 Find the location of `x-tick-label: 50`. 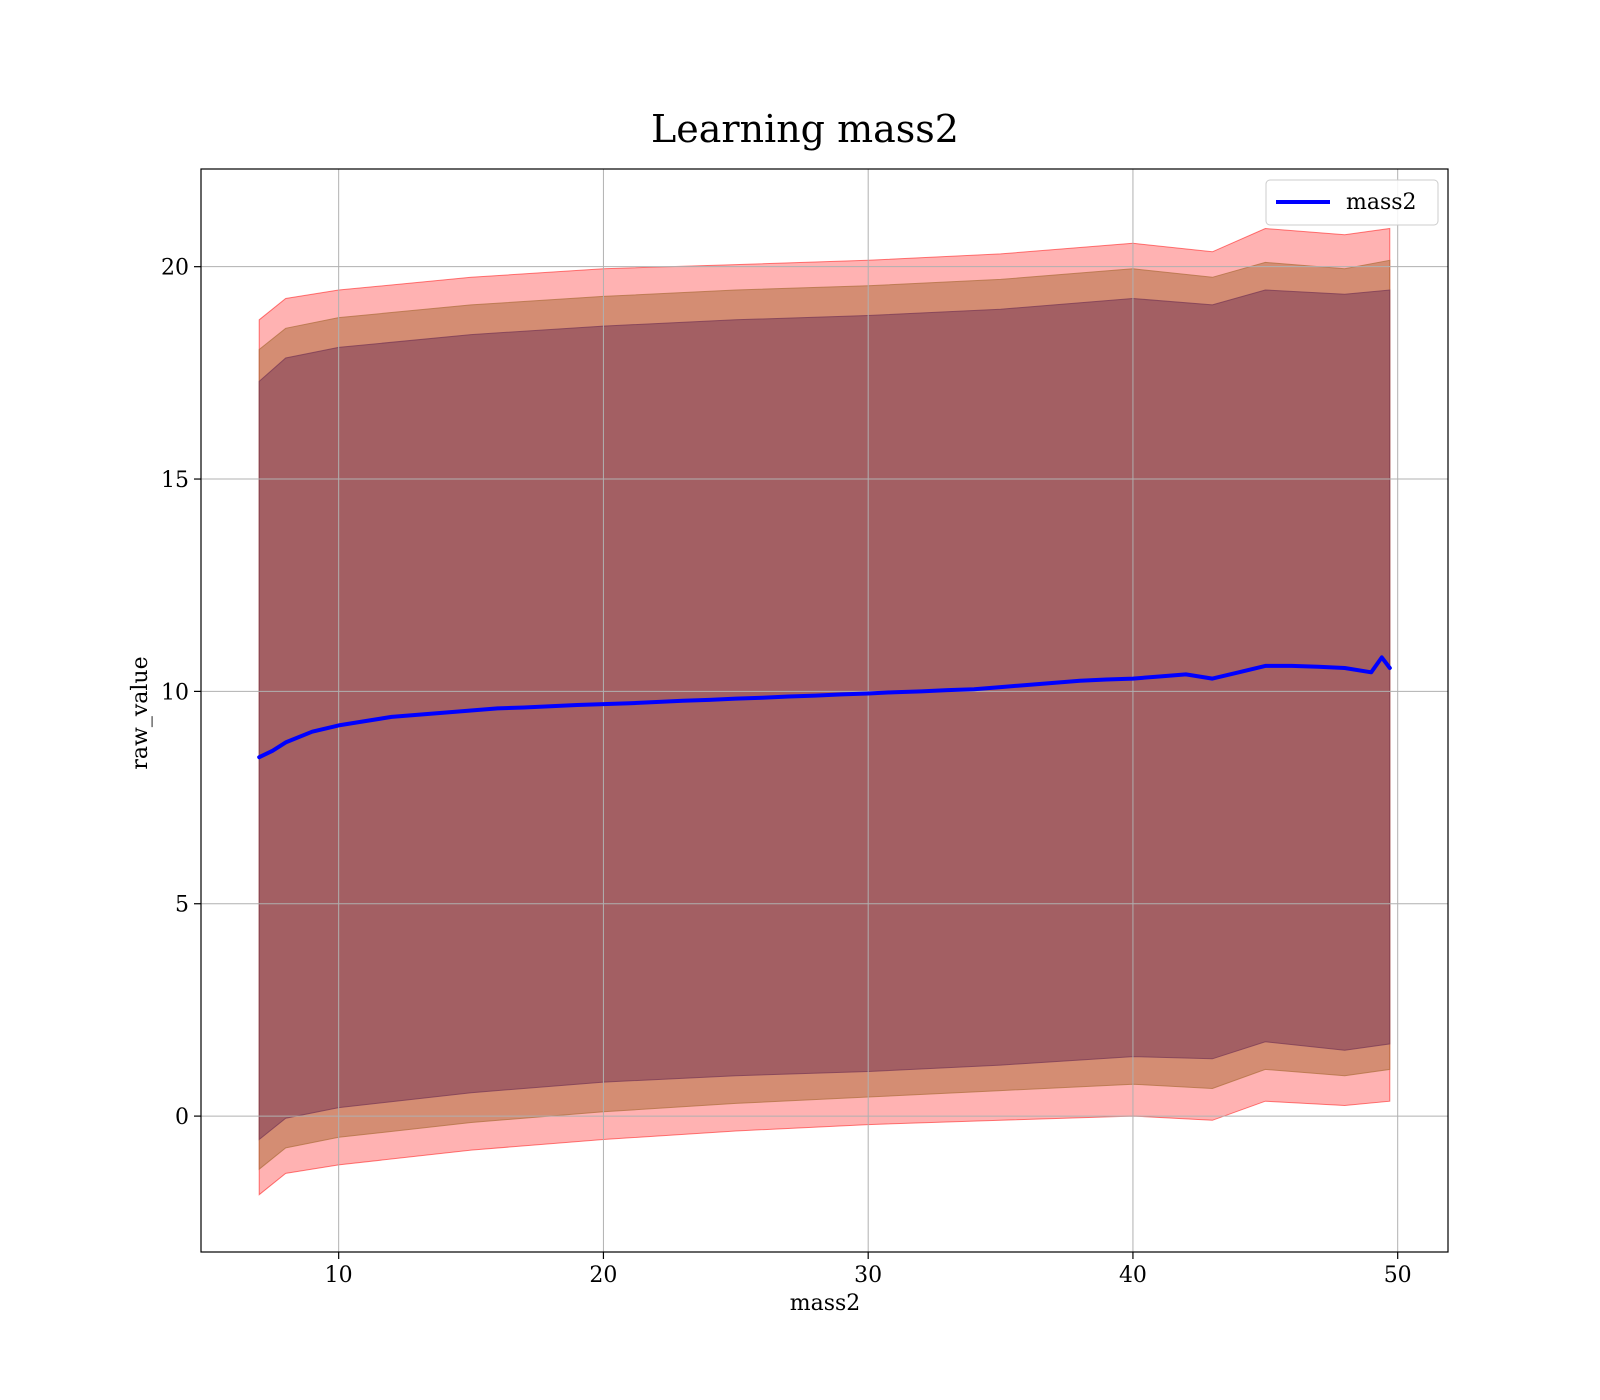

x-tick-label: 50 is located at coordinates (1398, 1275).